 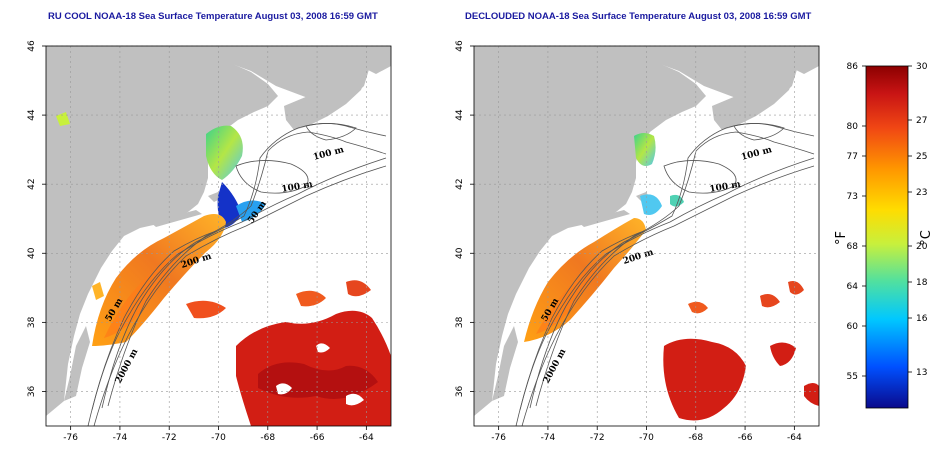 What do you see at coordinates (926, 238) in the screenshot?
I see `colorbar-celsius-label: °C` at bounding box center [926, 238].